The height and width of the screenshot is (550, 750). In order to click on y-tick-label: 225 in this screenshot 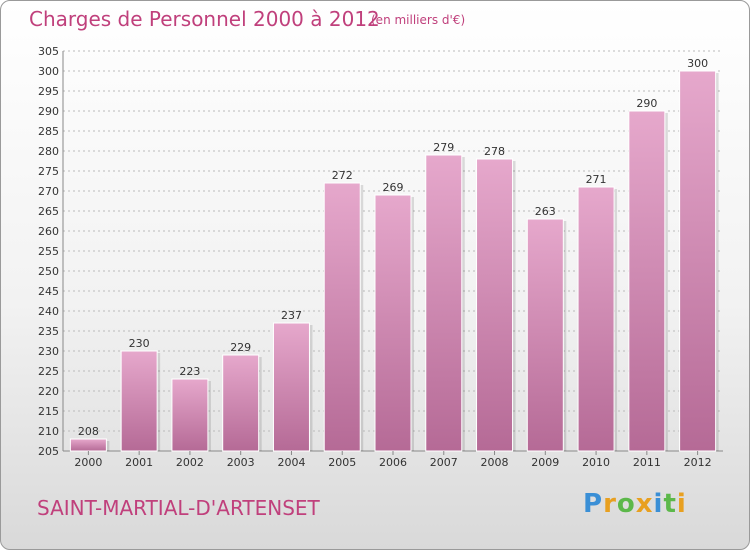, I will do `click(48, 371)`.